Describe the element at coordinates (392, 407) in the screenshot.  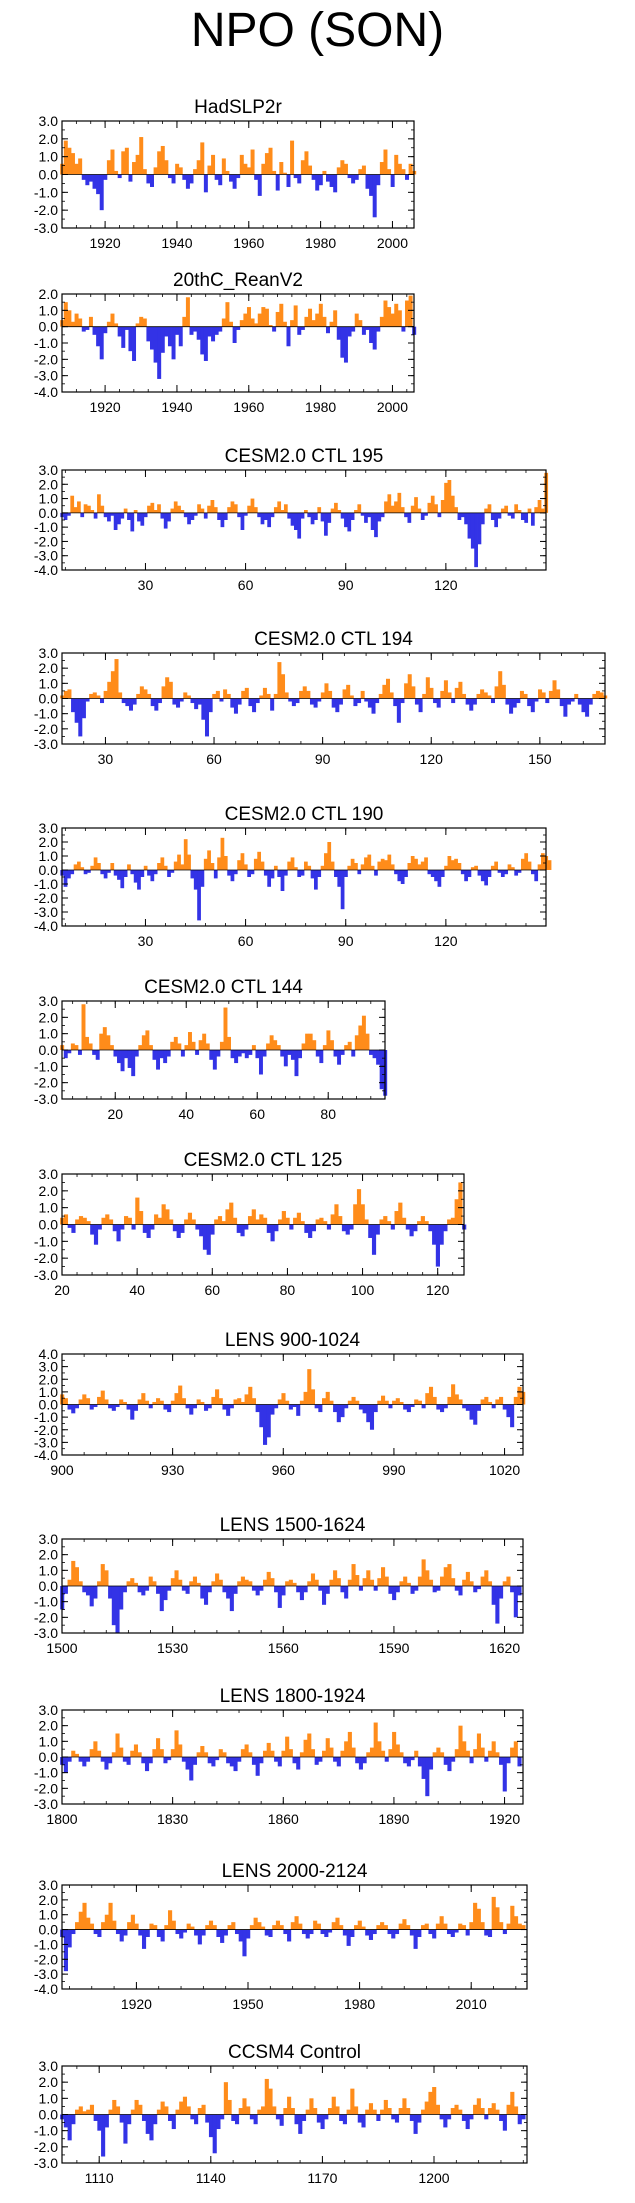
I see `x-tick-label: 2000` at that location.